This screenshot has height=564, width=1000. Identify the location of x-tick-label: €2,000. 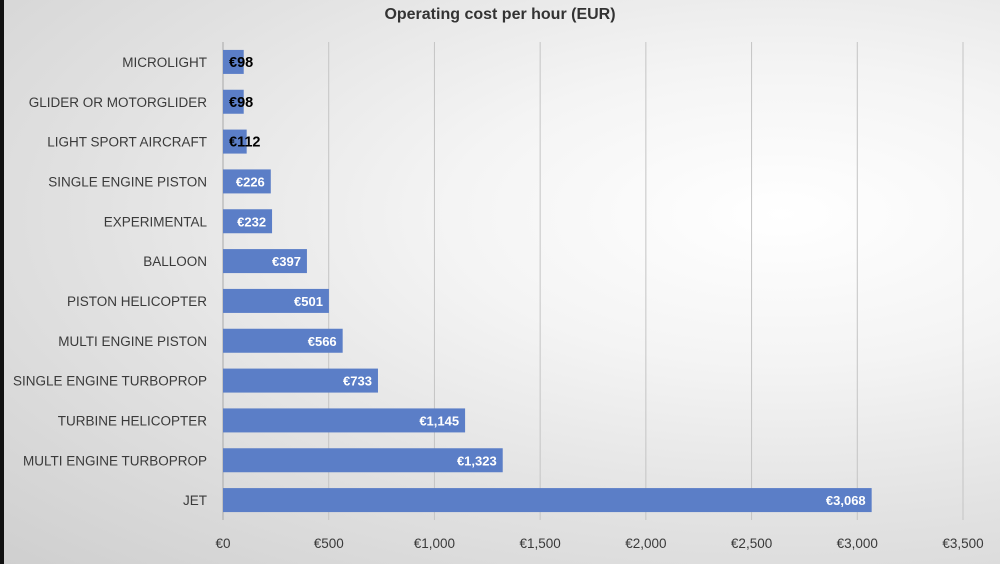
(645, 543).